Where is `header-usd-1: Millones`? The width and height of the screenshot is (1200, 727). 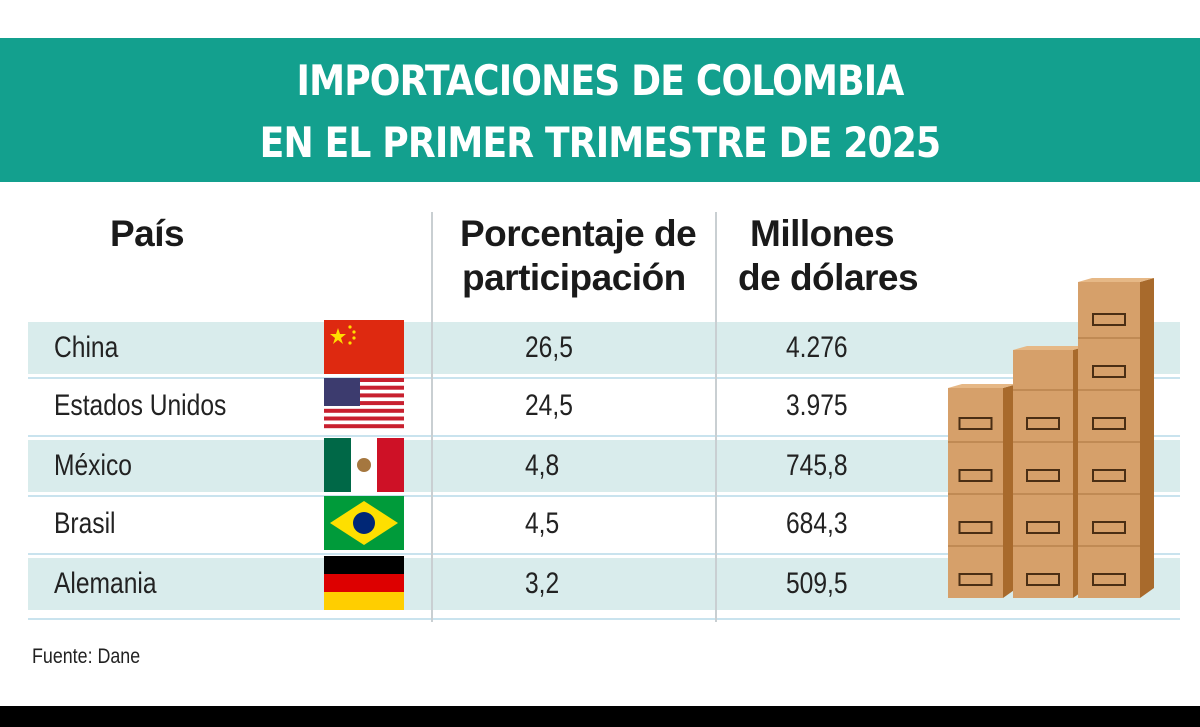 header-usd-1: Millones is located at coordinates (822, 233).